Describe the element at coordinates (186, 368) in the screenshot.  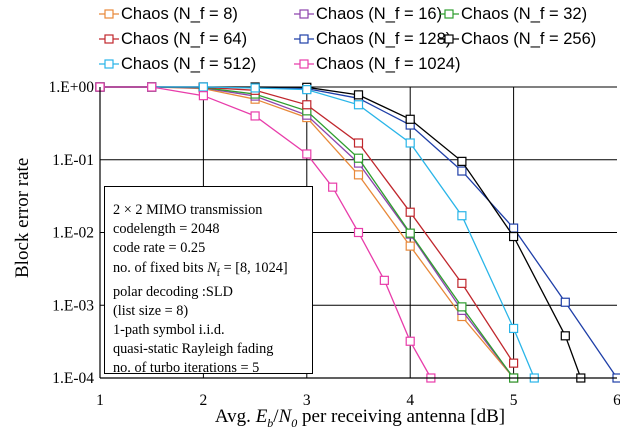
I see `annotation-line-turbo: no. of turbo iterations = 5` at that location.